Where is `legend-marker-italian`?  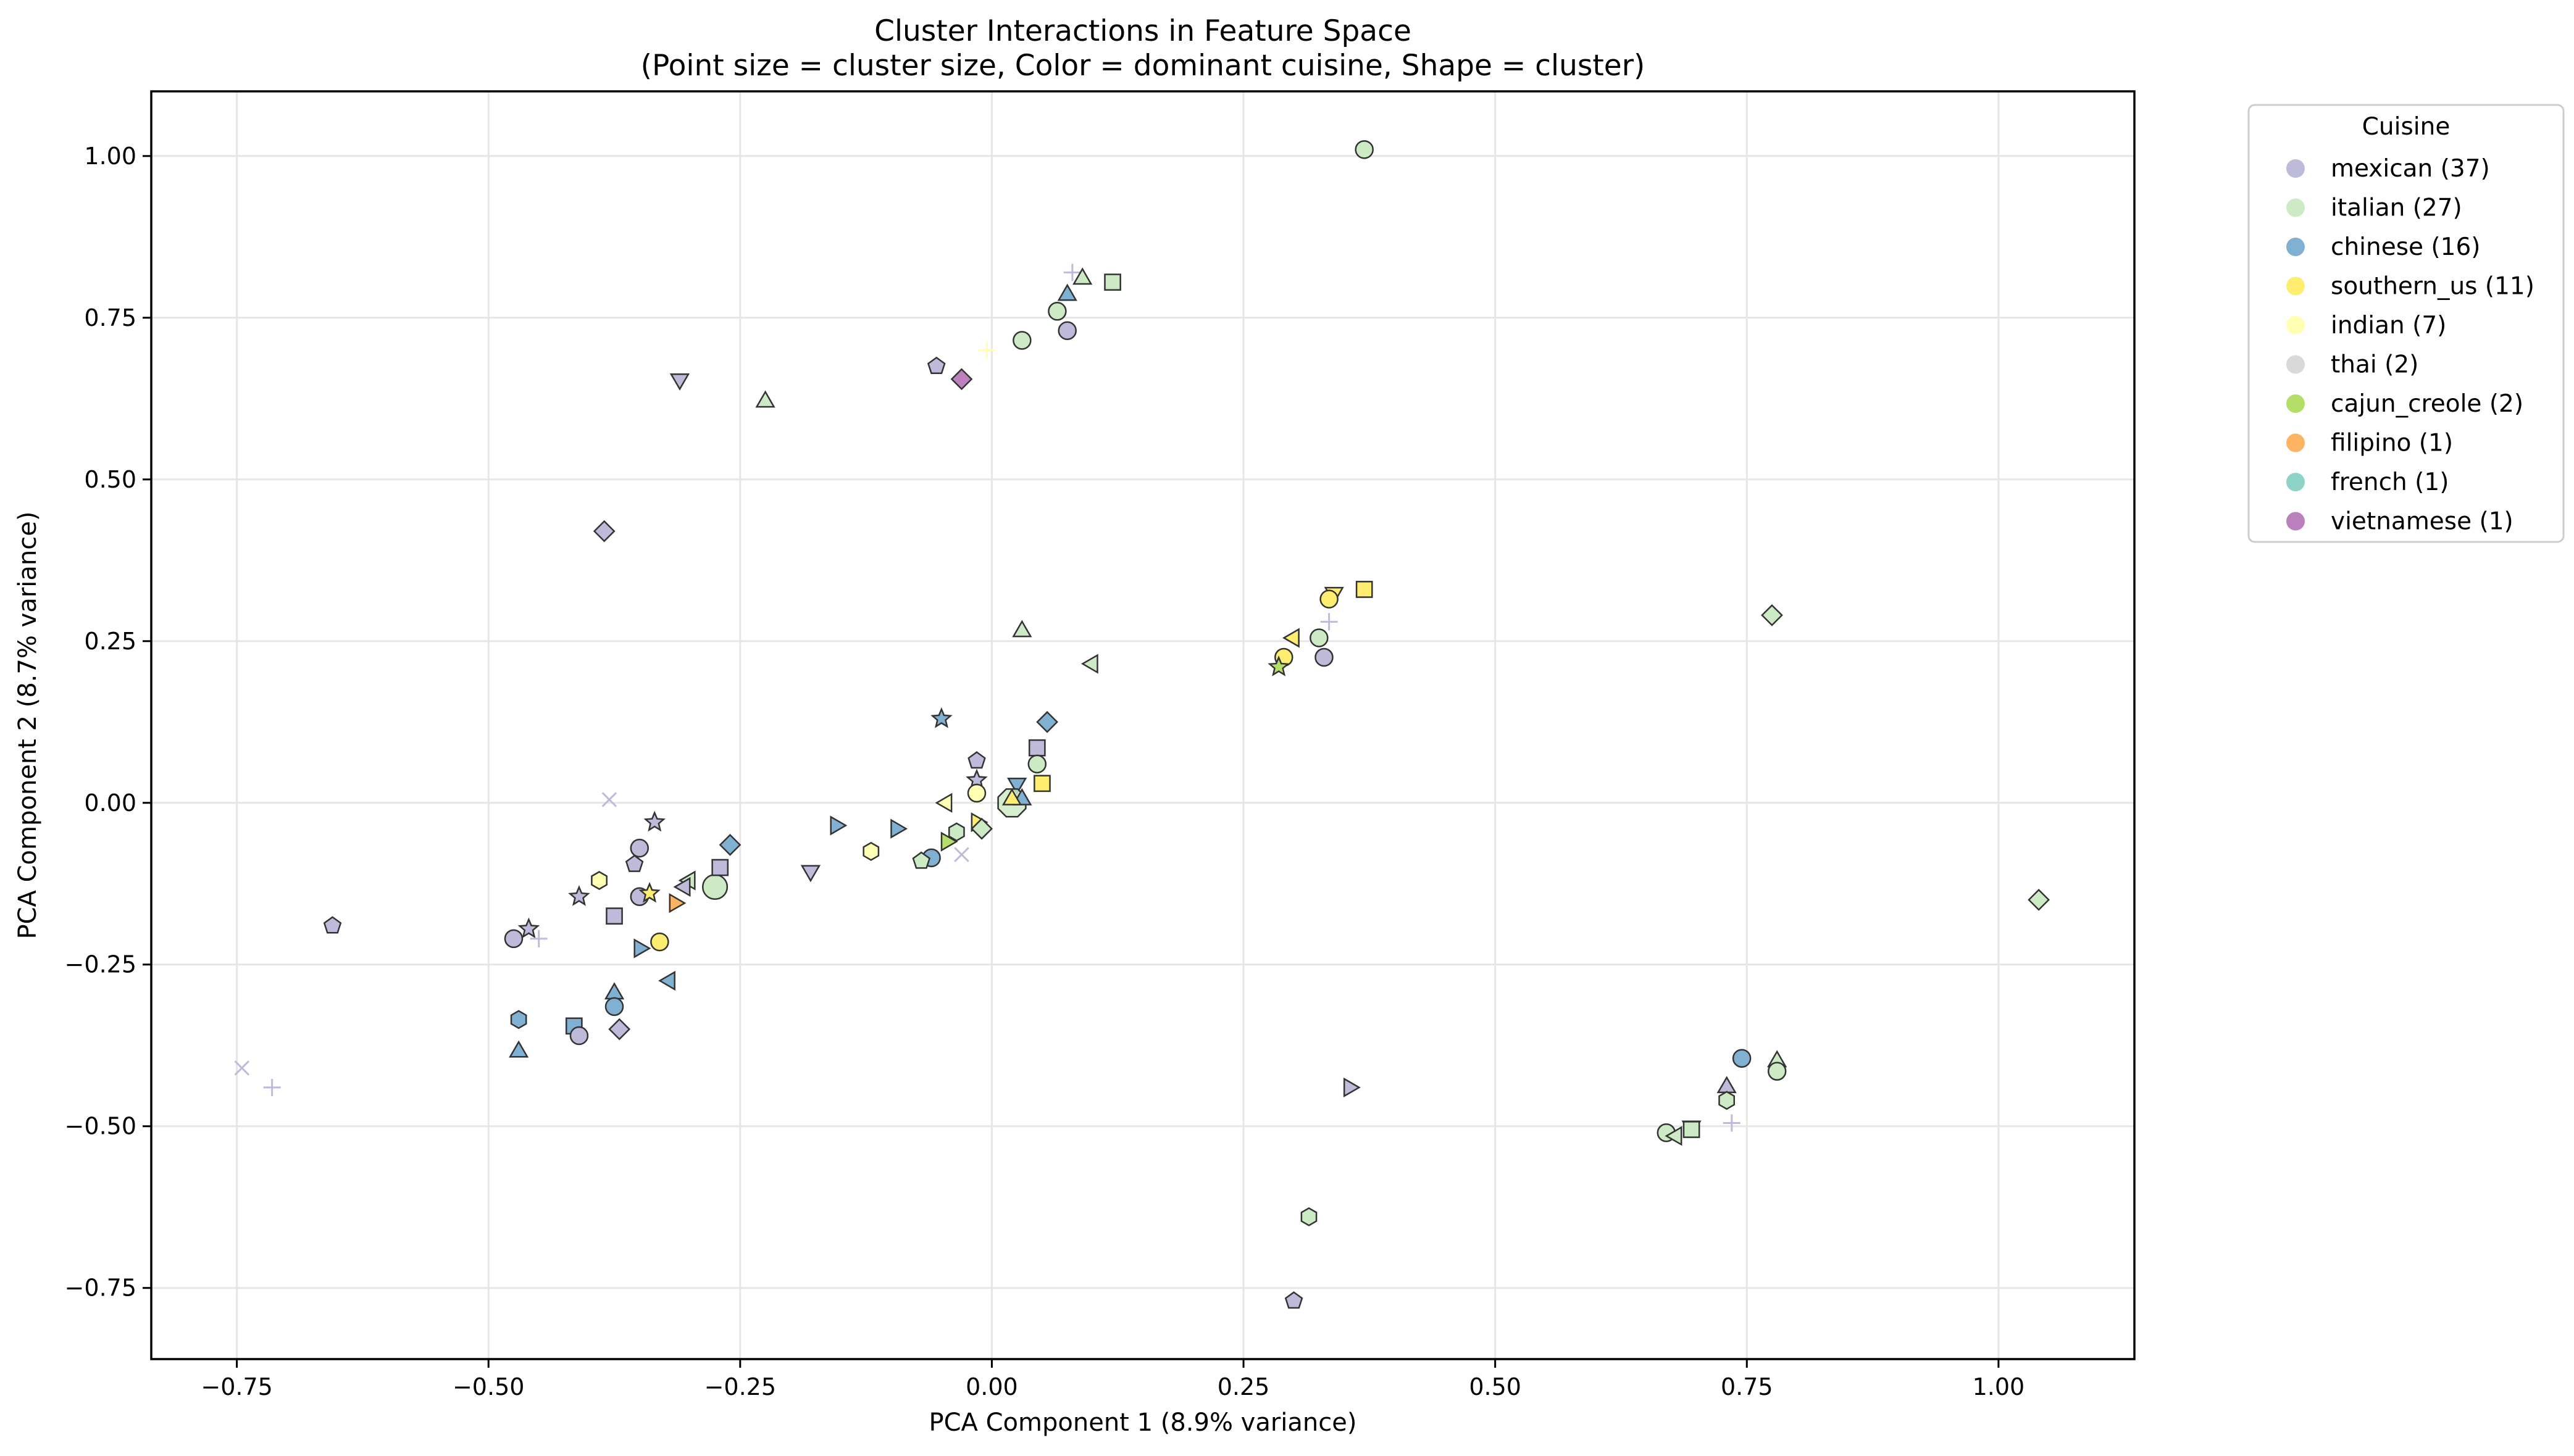 legend-marker-italian is located at coordinates (2296, 207).